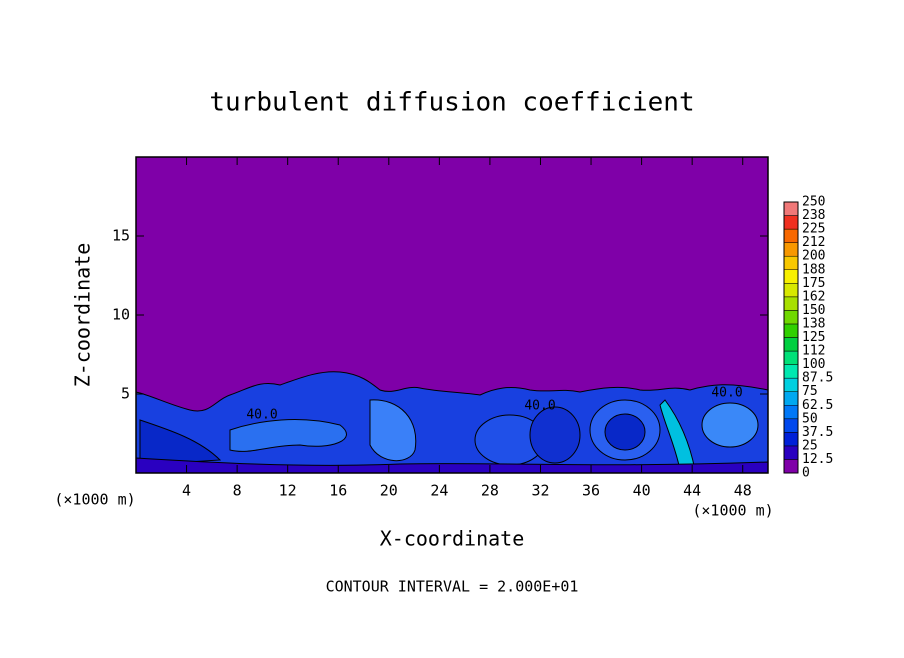 This screenshot has width=904, height=658. Describe the element at coordinates (121, 315) in the screenshot. I see `y-tick-label: 10` at that location.